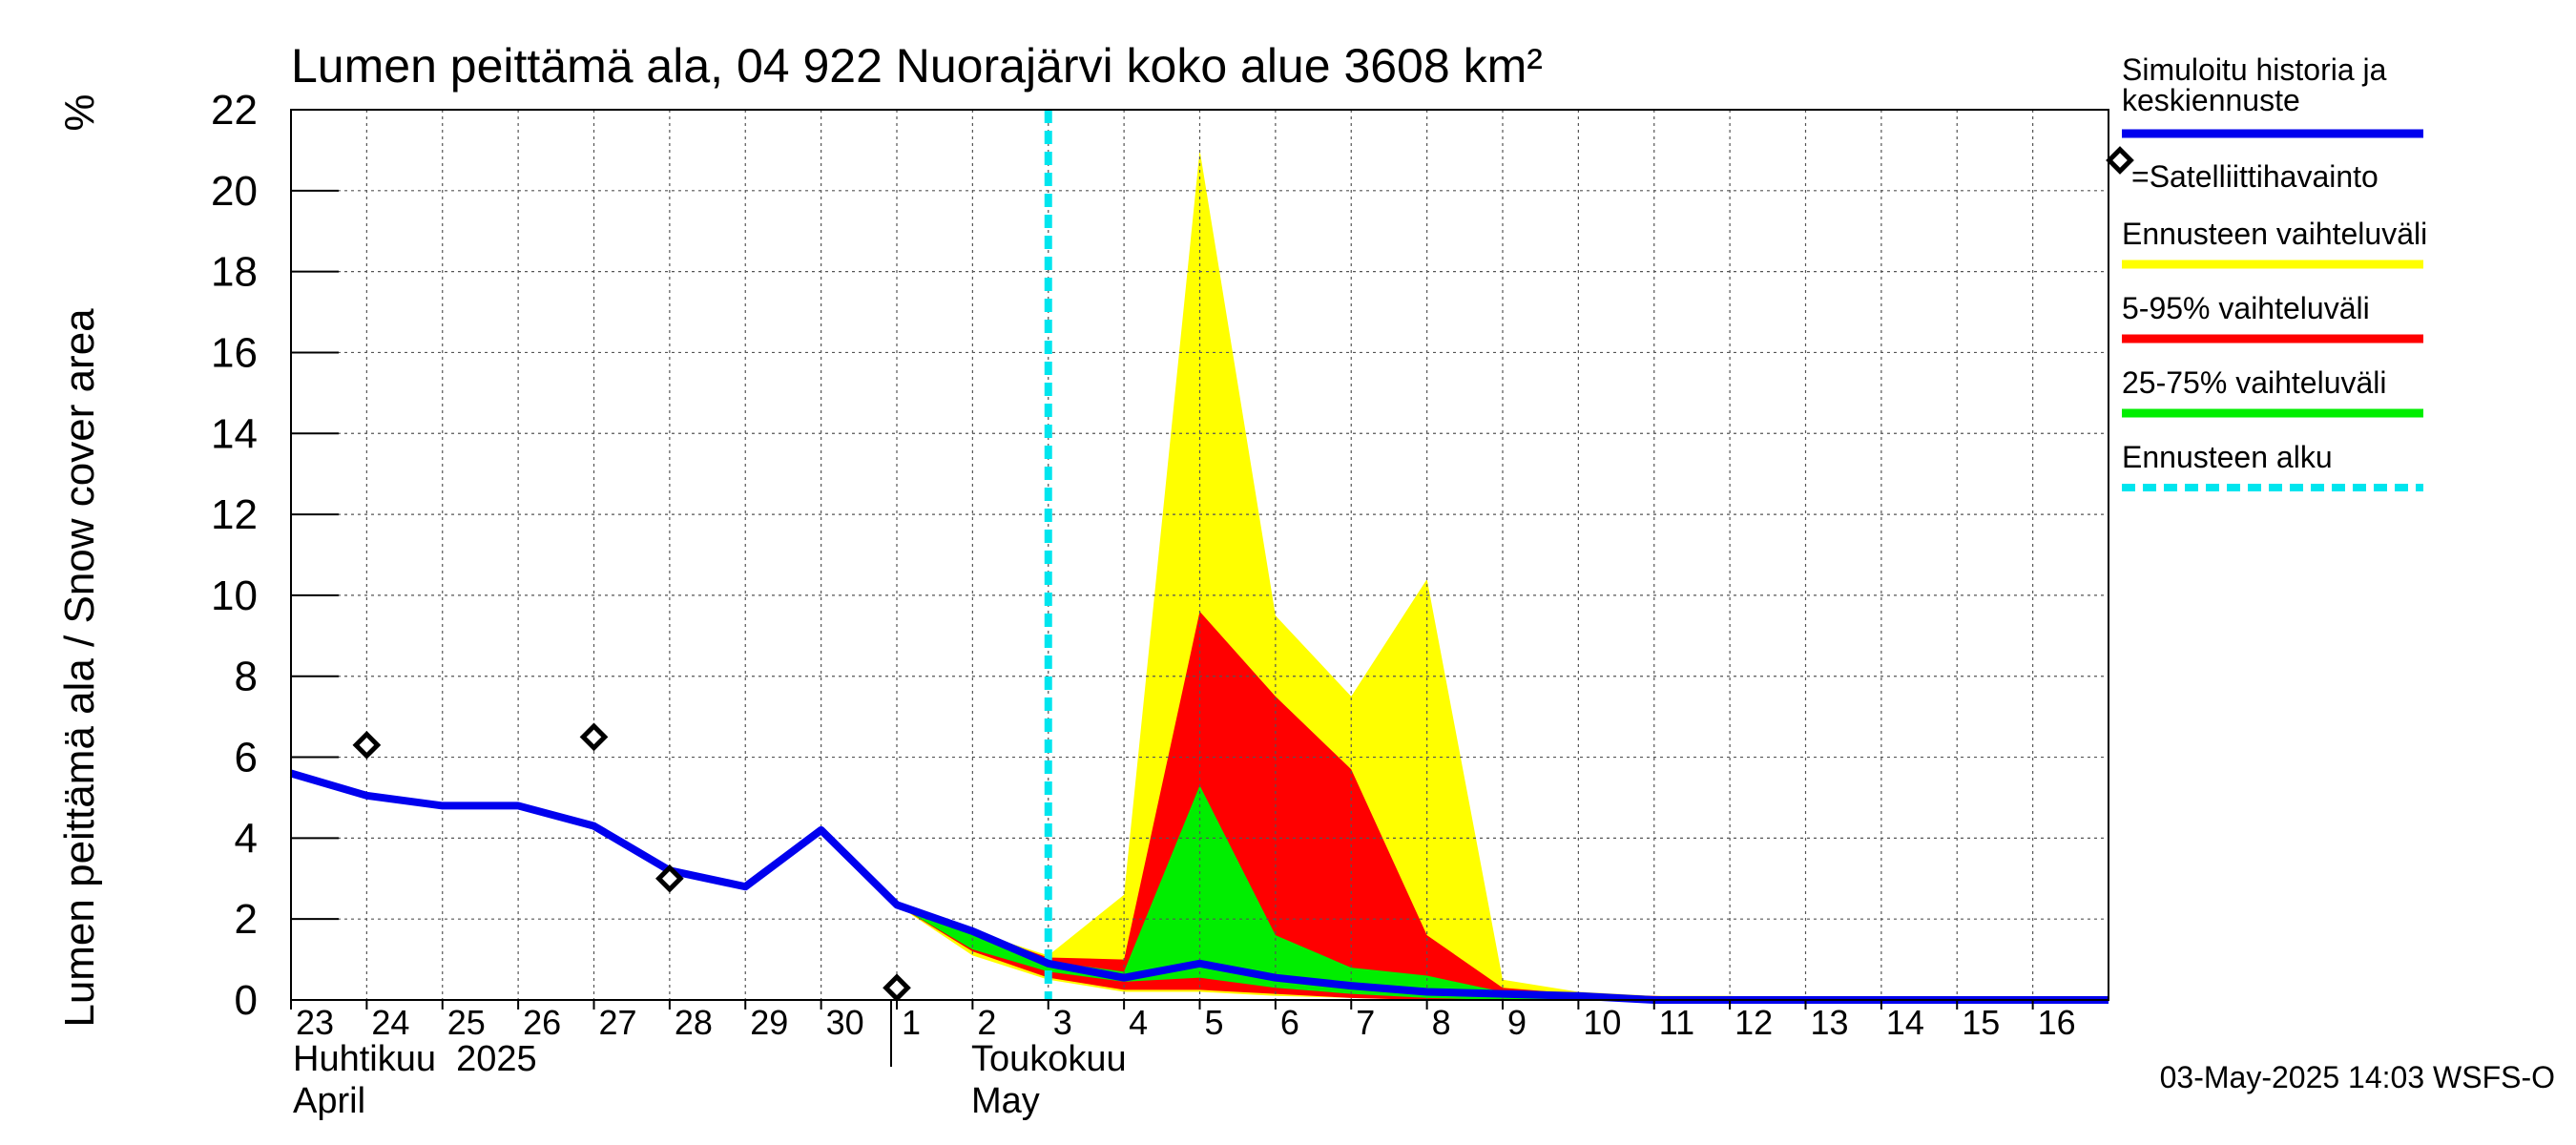 The image size is (2576, 1145). Describe the element at coordinates (234, 272) in the screenshot. I see `y-tick-label-9: 18` at that location.